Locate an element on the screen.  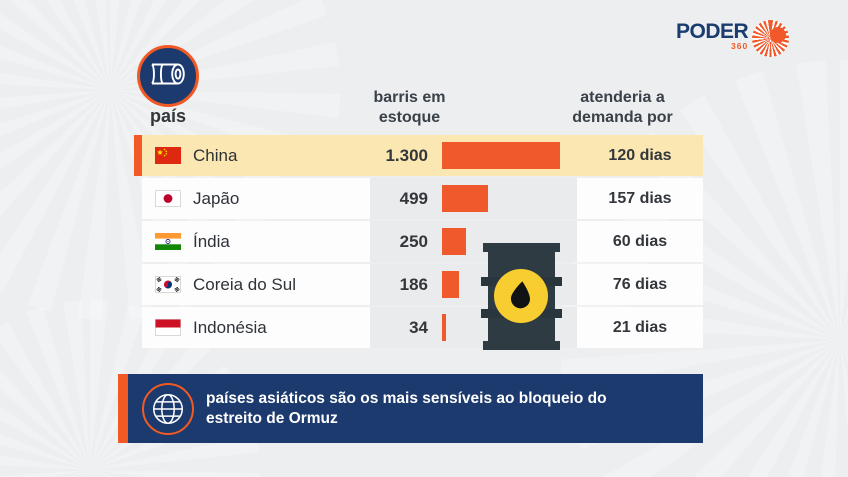
days-value: 157 dias is located at coordinates (640, 198).